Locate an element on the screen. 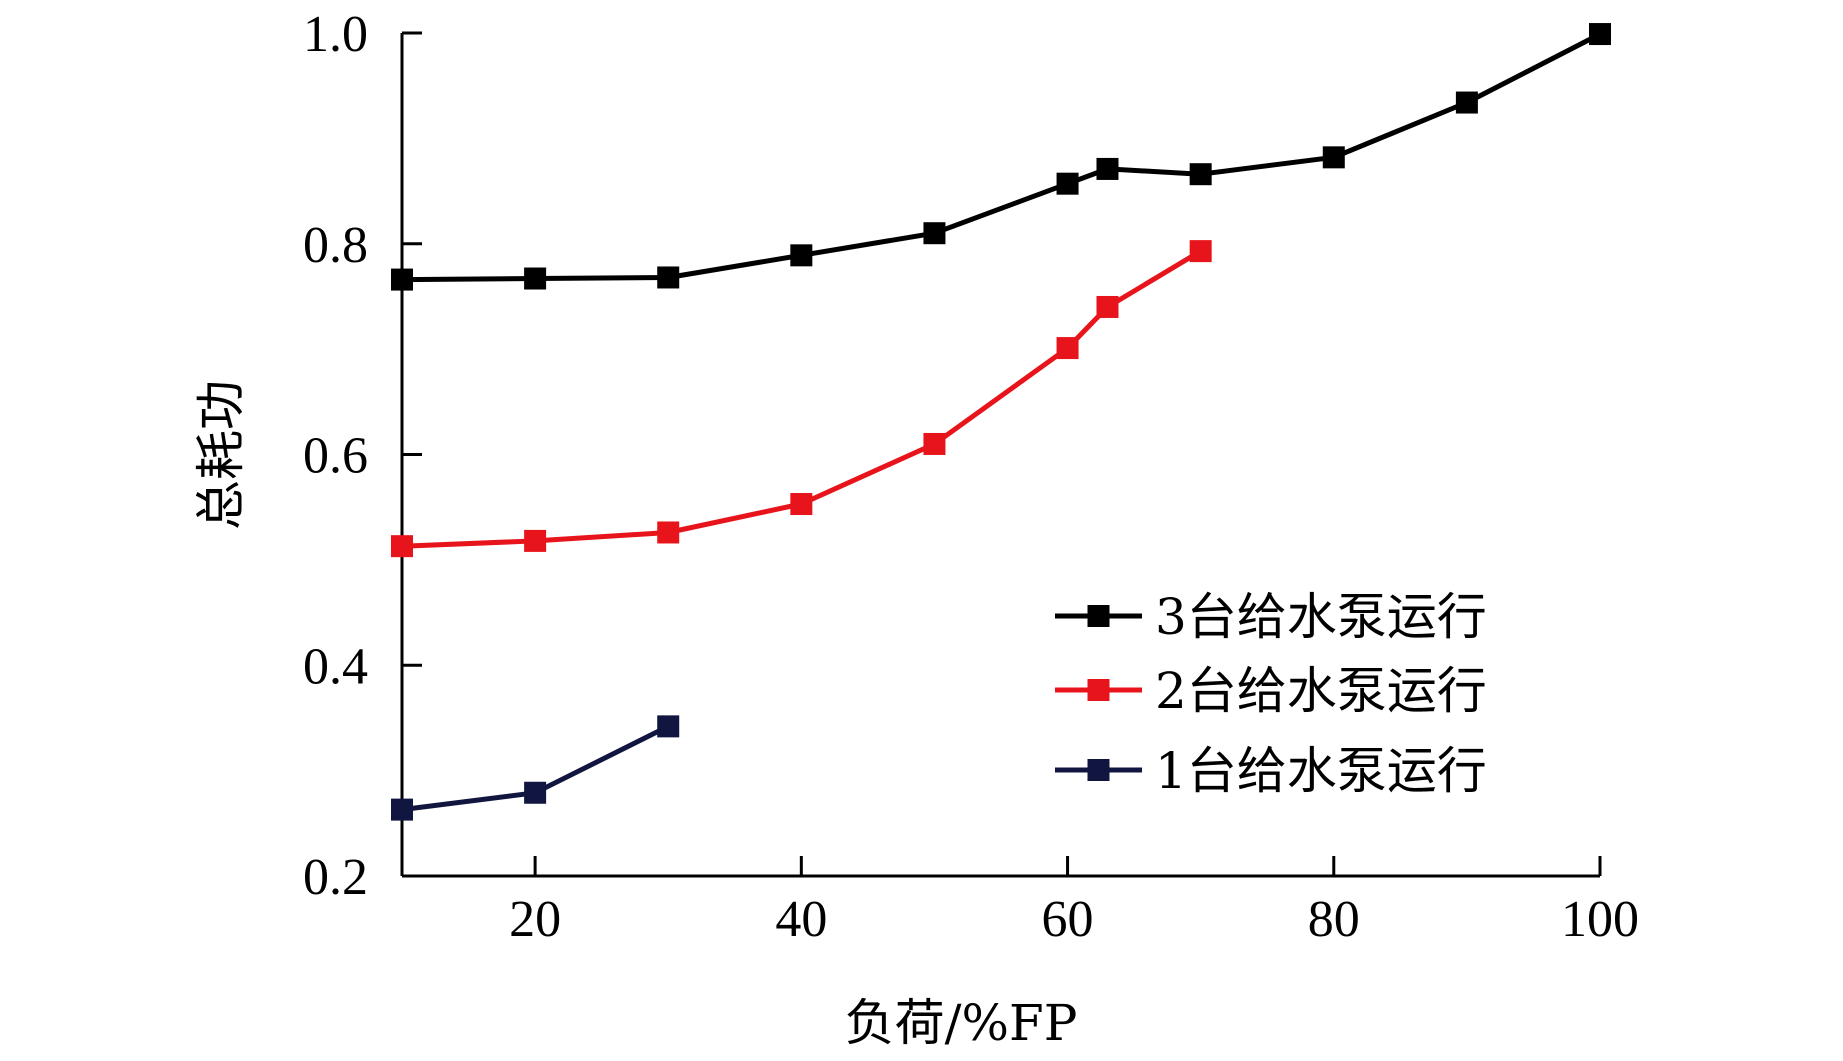 The width and height of the screenshot is (1843, 1061). legend: 3台给水泵运行 2台给水泵运行 1台给水泵运行 is located at coordinates (1271, 694).